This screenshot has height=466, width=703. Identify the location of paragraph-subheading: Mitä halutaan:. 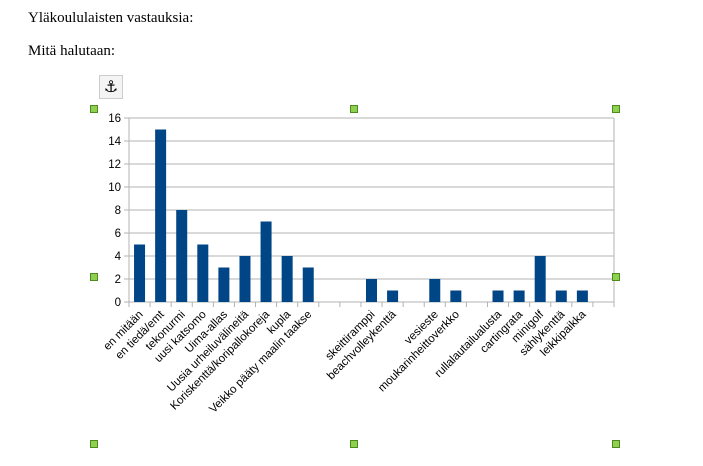
(72, 51).